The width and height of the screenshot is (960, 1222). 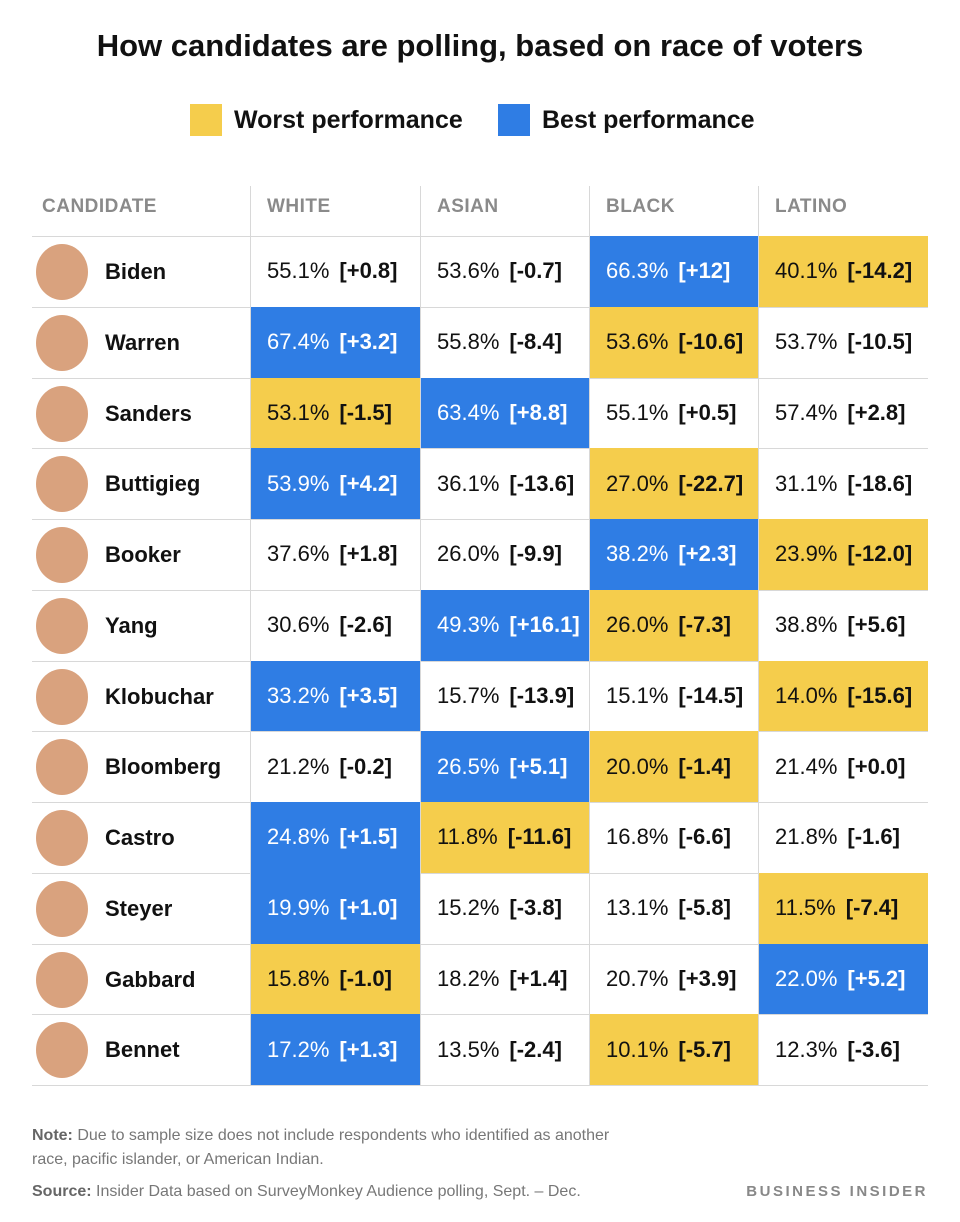 What do you see at coordinates (468, 766) in the screenshot?
I see `cell-value: 26.5%` at bounding box center [468, 766].